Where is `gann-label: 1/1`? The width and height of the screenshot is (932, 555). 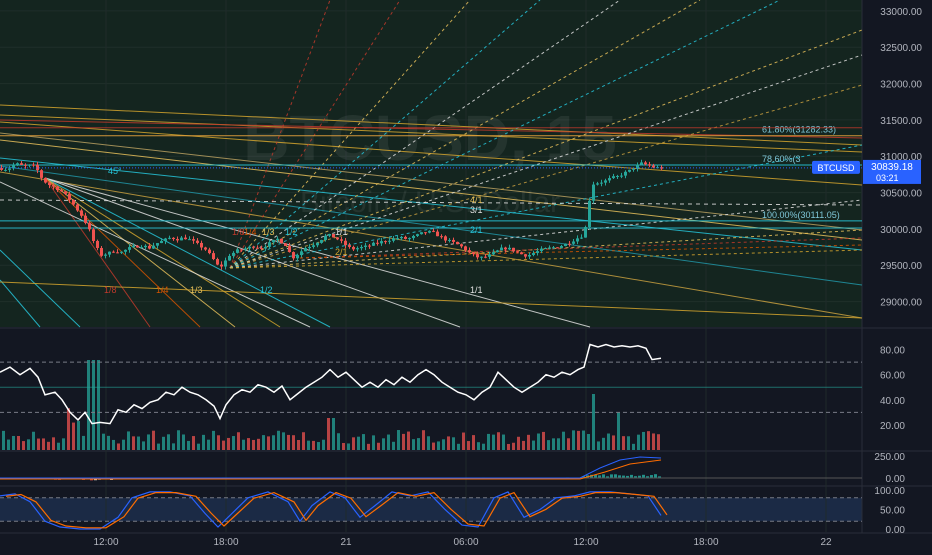
gann-label: 1/1 is located at coordinates (476, 290).